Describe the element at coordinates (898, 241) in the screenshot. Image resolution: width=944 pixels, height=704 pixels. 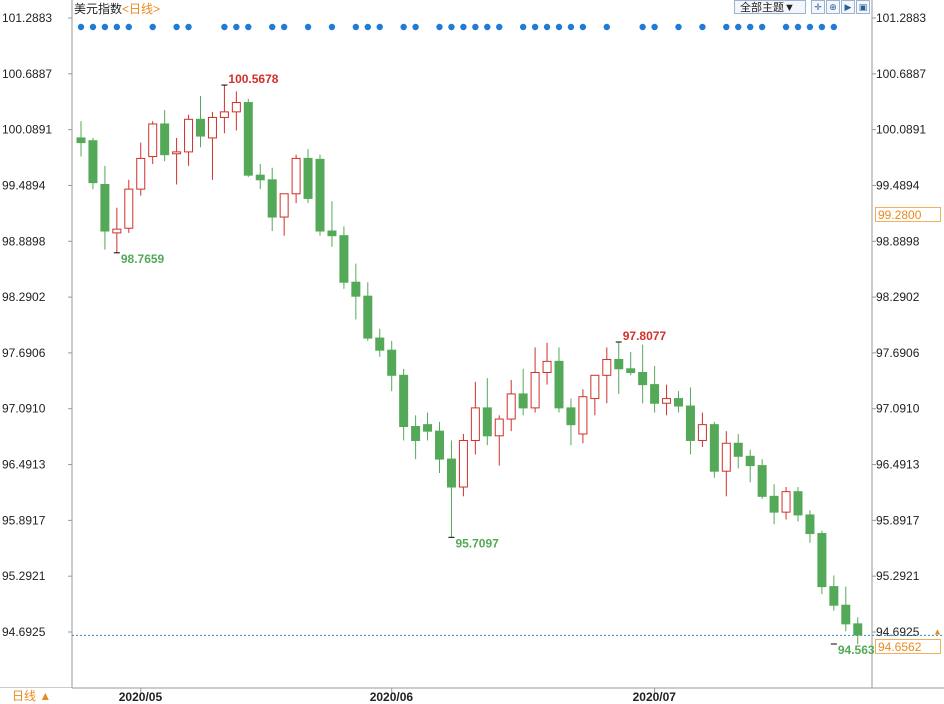
I see `y-tick-label-right: 98.8898` at that location.